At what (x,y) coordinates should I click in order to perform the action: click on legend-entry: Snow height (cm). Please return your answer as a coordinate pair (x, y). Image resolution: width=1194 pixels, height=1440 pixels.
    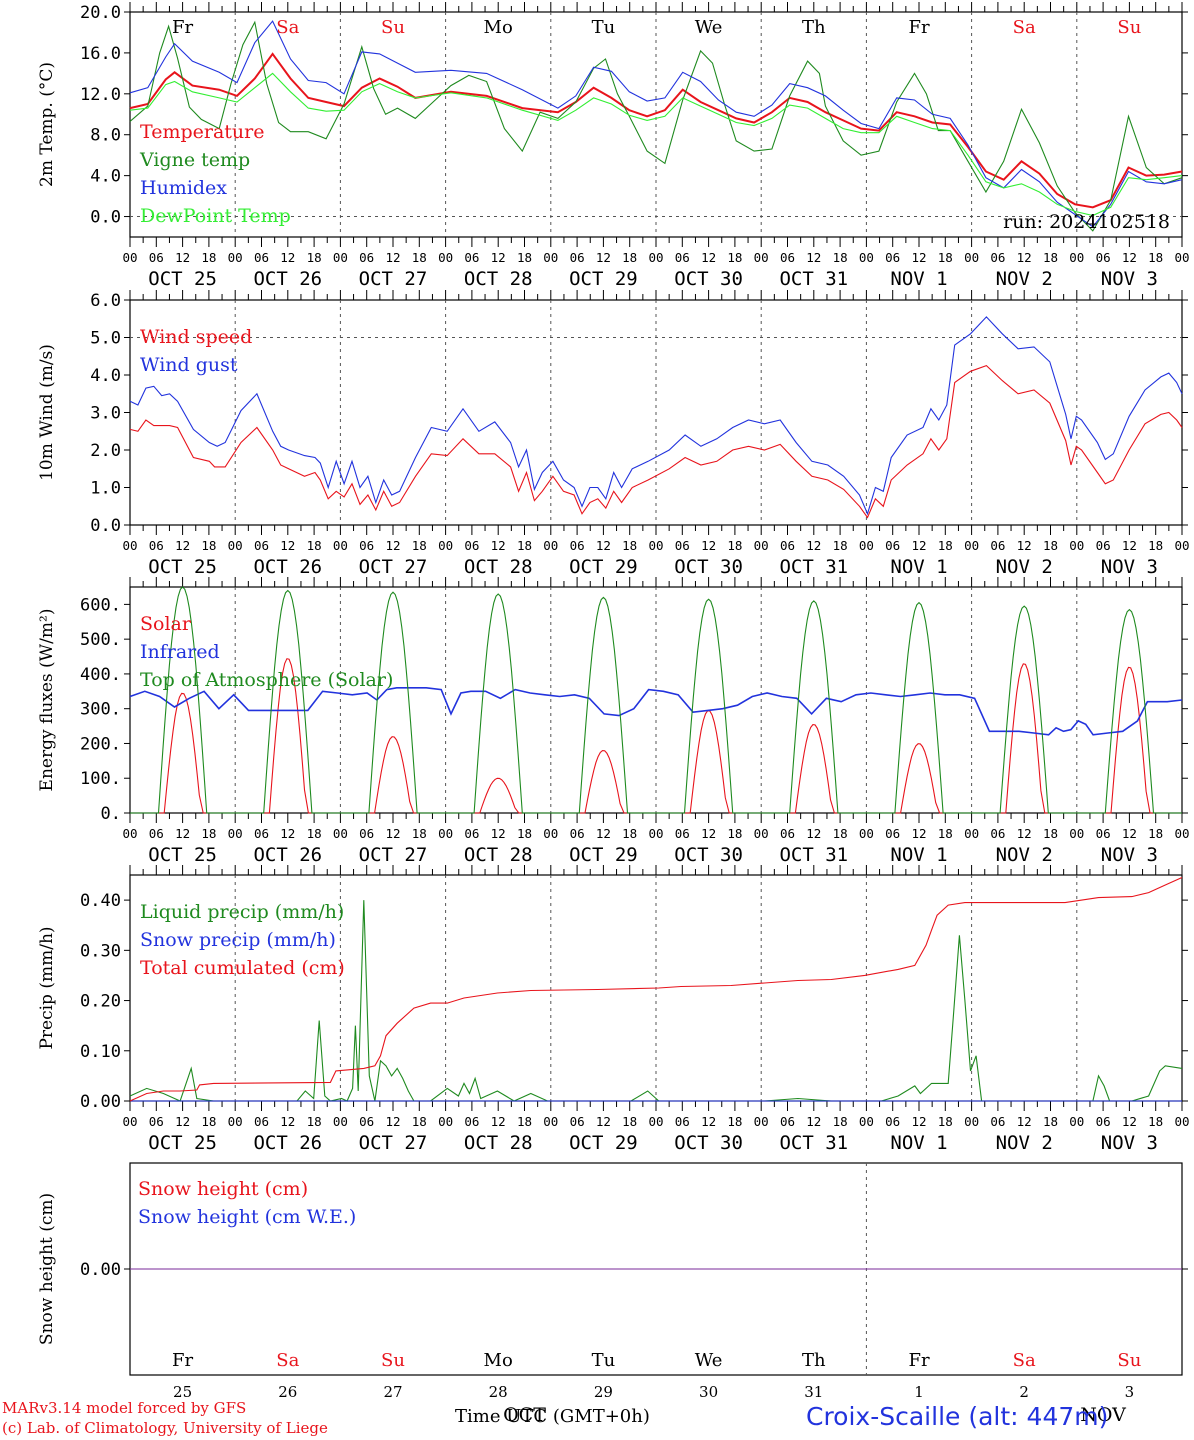
    Looking at the image, I should click on (223, 1189).